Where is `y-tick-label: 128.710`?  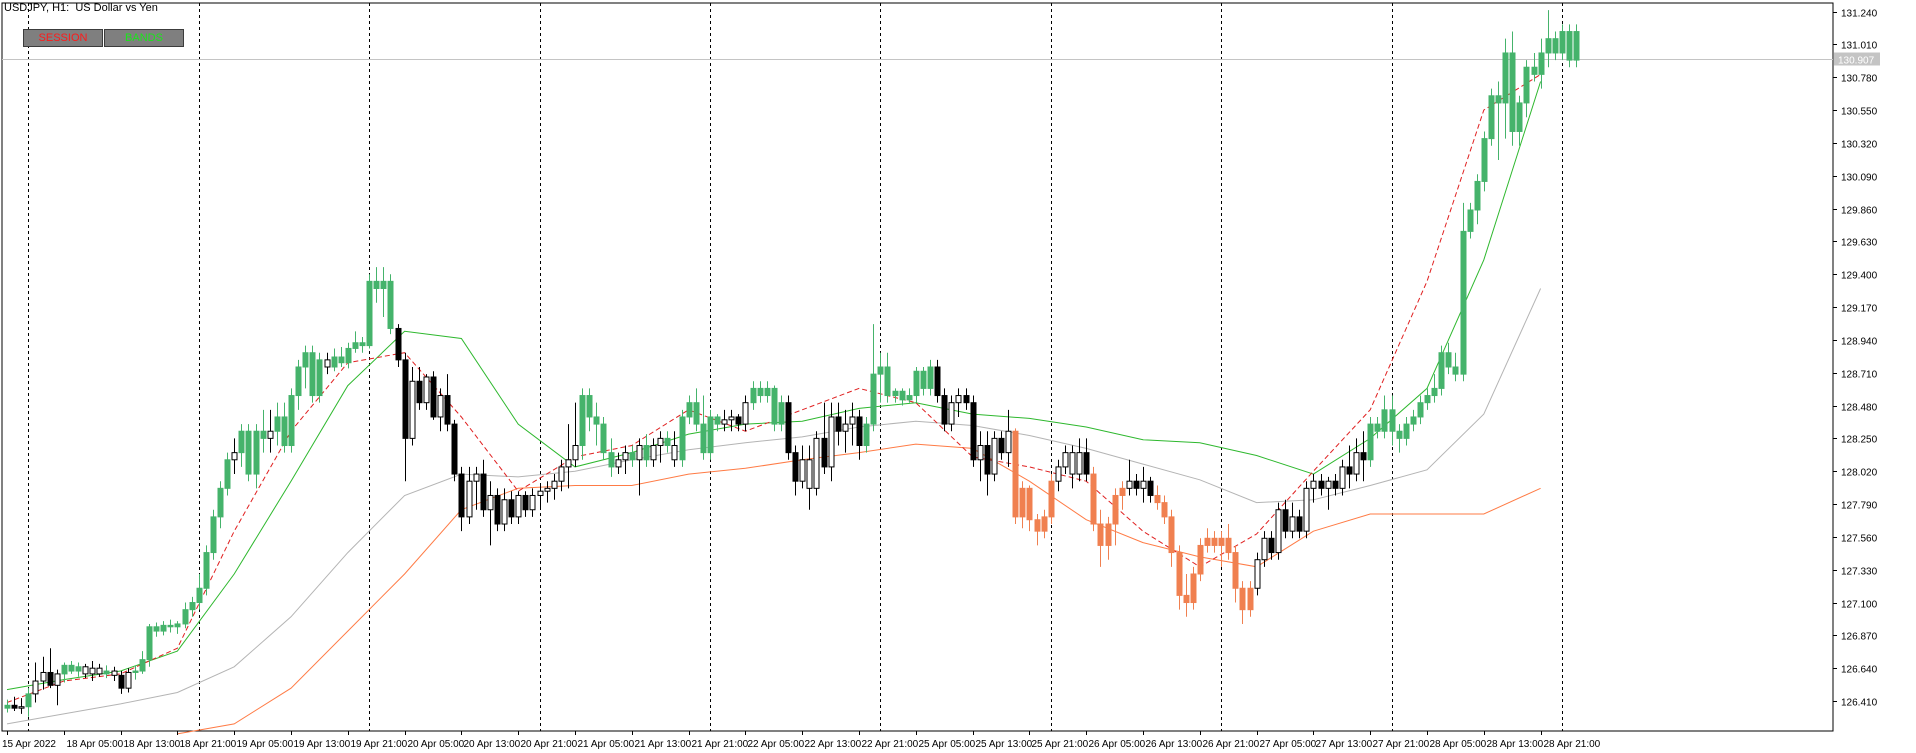 y-tick-label: 128.710 is located at coordinates (1859, 375).